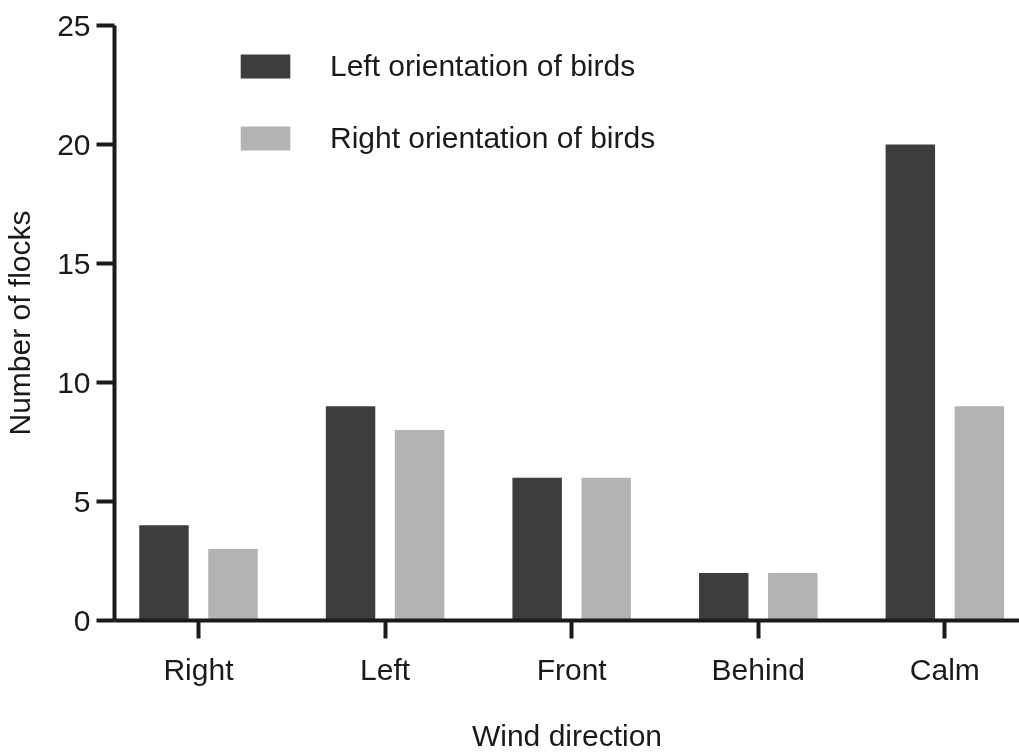  What do you see at coordinates (74, 382) in the screenshot?
I see `y-tick-label: 10` at bounding box center [74, 382].